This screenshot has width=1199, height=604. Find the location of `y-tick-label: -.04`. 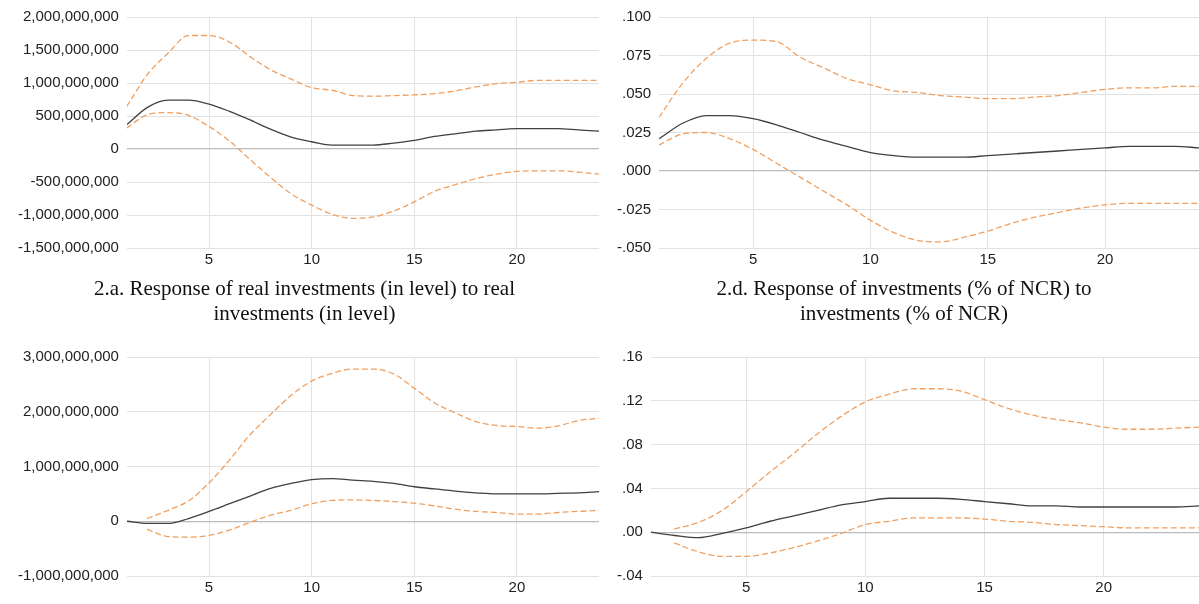

y-tick-label: -.04 is located at coordinates (629, 575).